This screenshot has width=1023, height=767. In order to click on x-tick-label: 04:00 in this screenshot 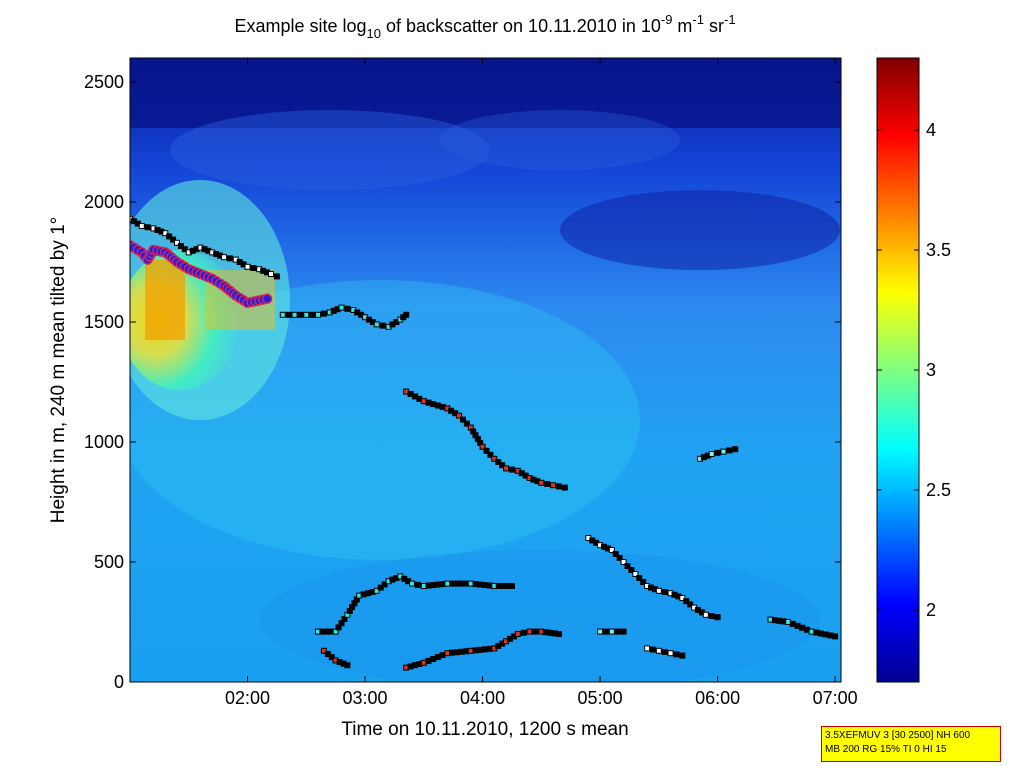, I will do `click(482, 698)`.